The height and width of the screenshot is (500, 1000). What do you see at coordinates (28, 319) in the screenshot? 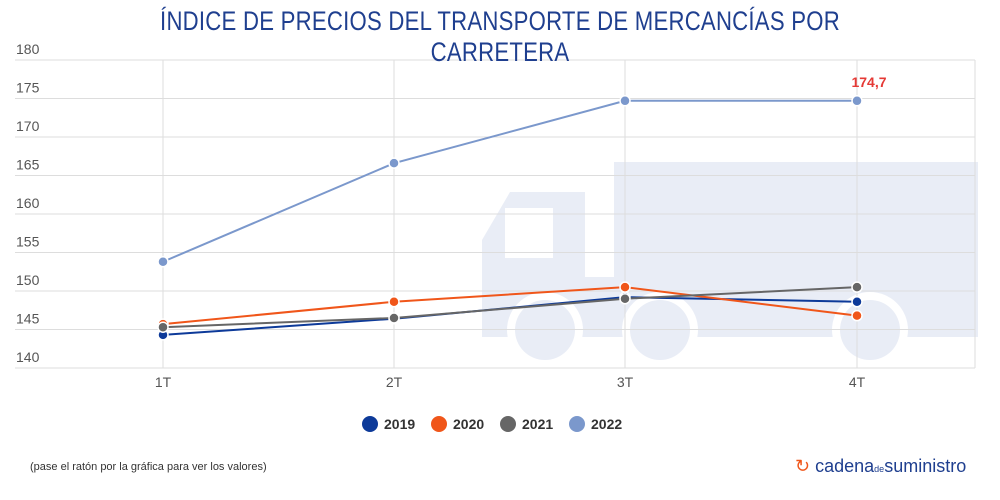
I see `y-tick-label: 145` at bounding box center [28, 319].